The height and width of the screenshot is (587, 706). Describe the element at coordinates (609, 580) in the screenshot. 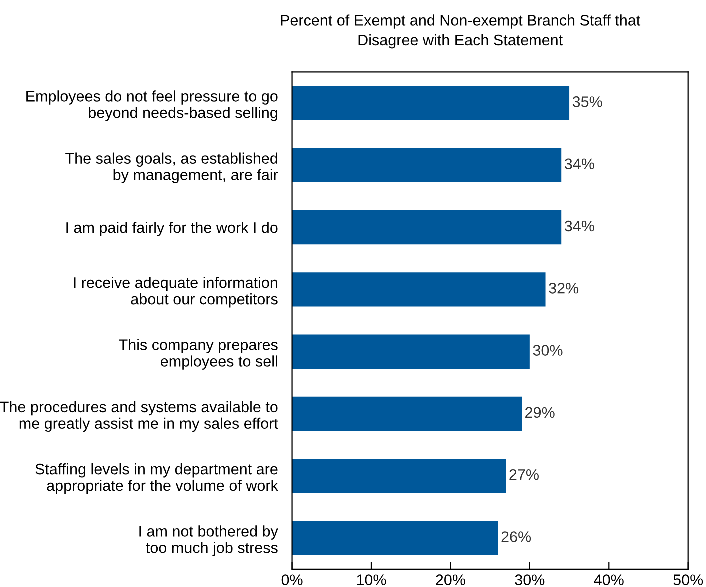

I see `x-tick-label: 40%` at that location.